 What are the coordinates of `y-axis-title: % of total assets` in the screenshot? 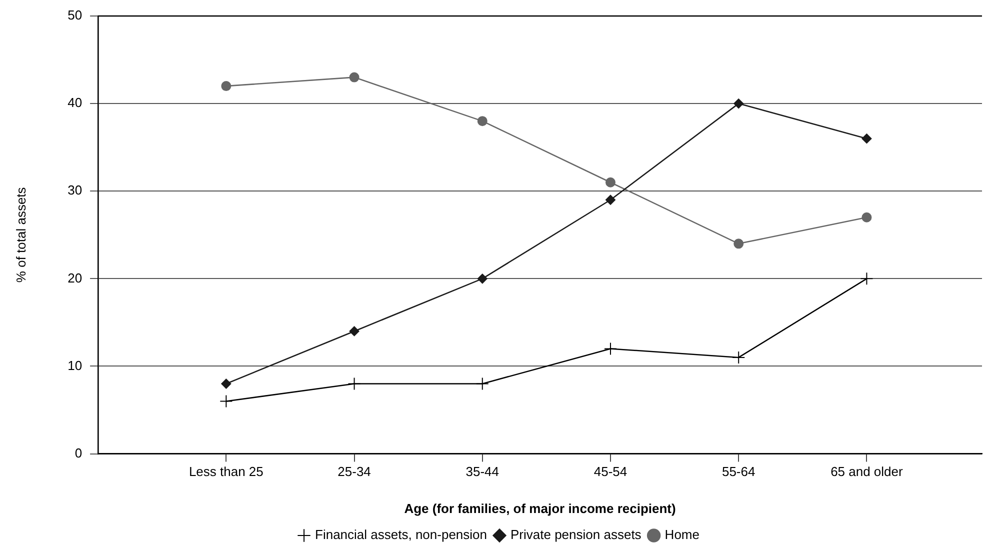 It's located at (20, 234).